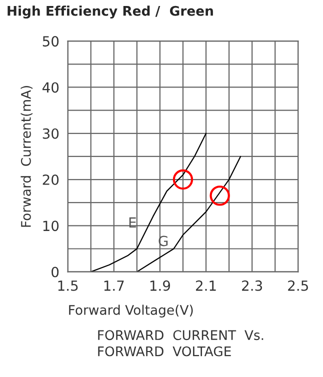 The height and width of the screenshot is (377, 323). Describe the element at coordinates (68, 285) in the screenshot. I see `x-tick-label: 1.5` at that location.